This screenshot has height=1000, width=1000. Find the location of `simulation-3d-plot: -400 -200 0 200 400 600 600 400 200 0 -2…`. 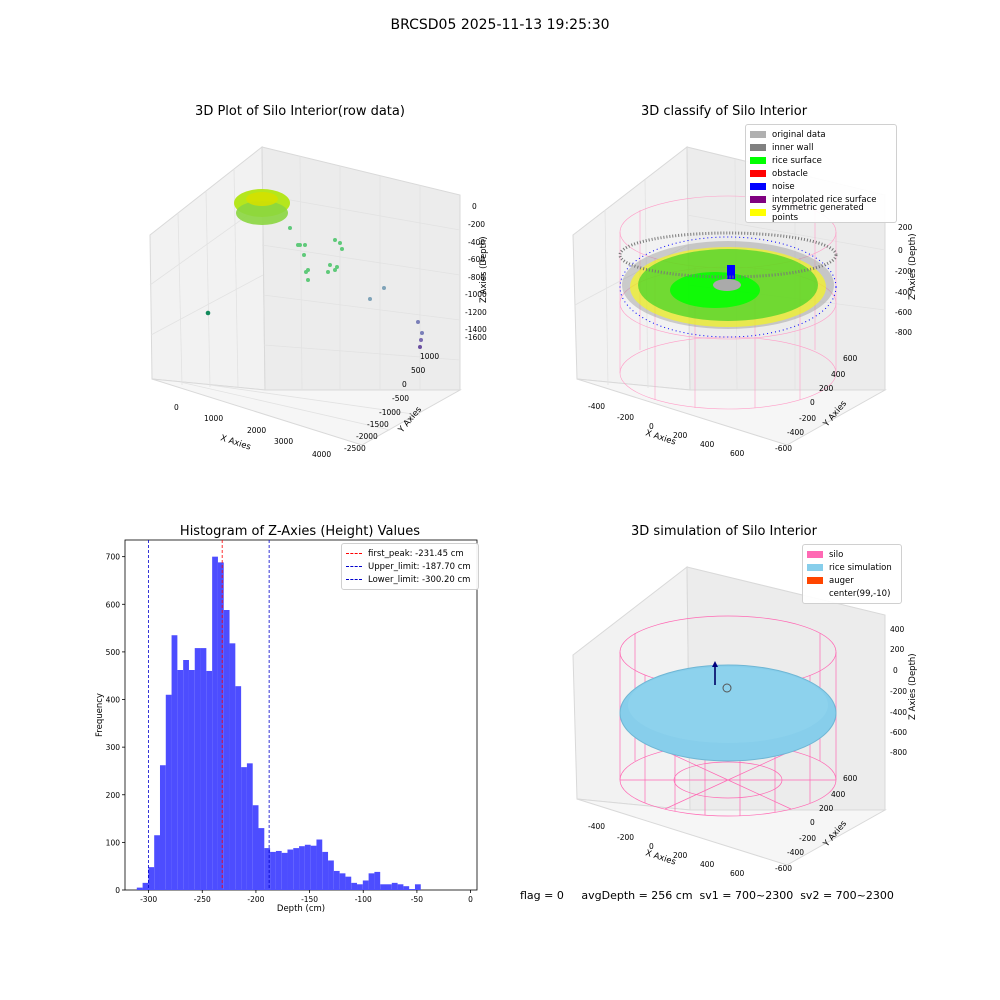

simulation-3d-plot: -400 -200 0 200 400 600 600 400 200 0 -2… is located at coordinates (745, 721).